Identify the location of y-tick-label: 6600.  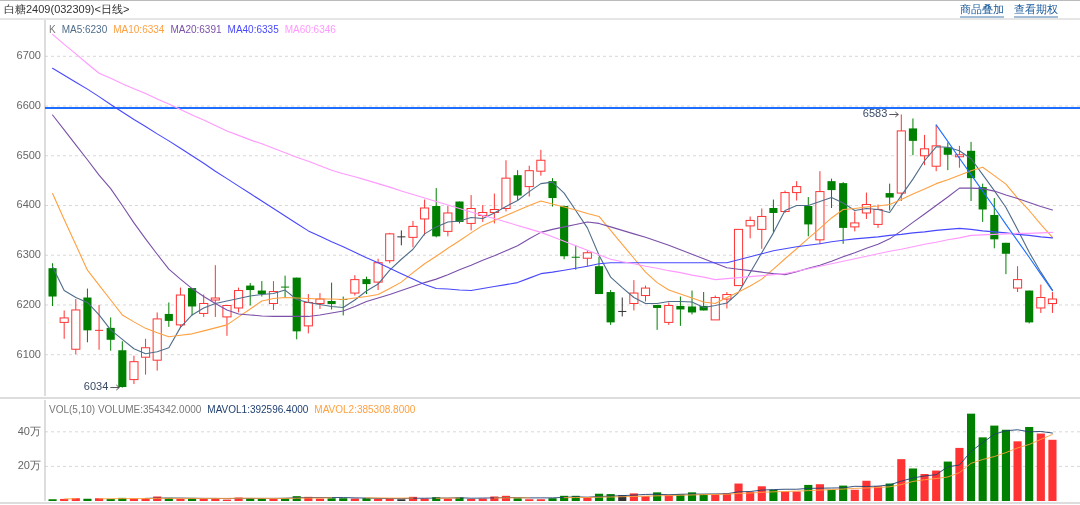
(28, 104).